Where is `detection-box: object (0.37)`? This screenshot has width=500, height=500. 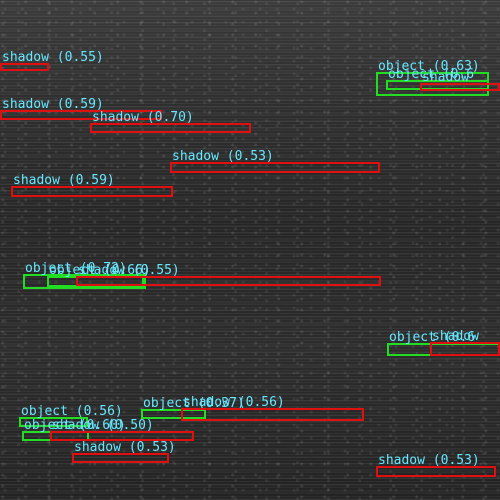
detection-box: object (0.37) is located at coordinates (193, 408).